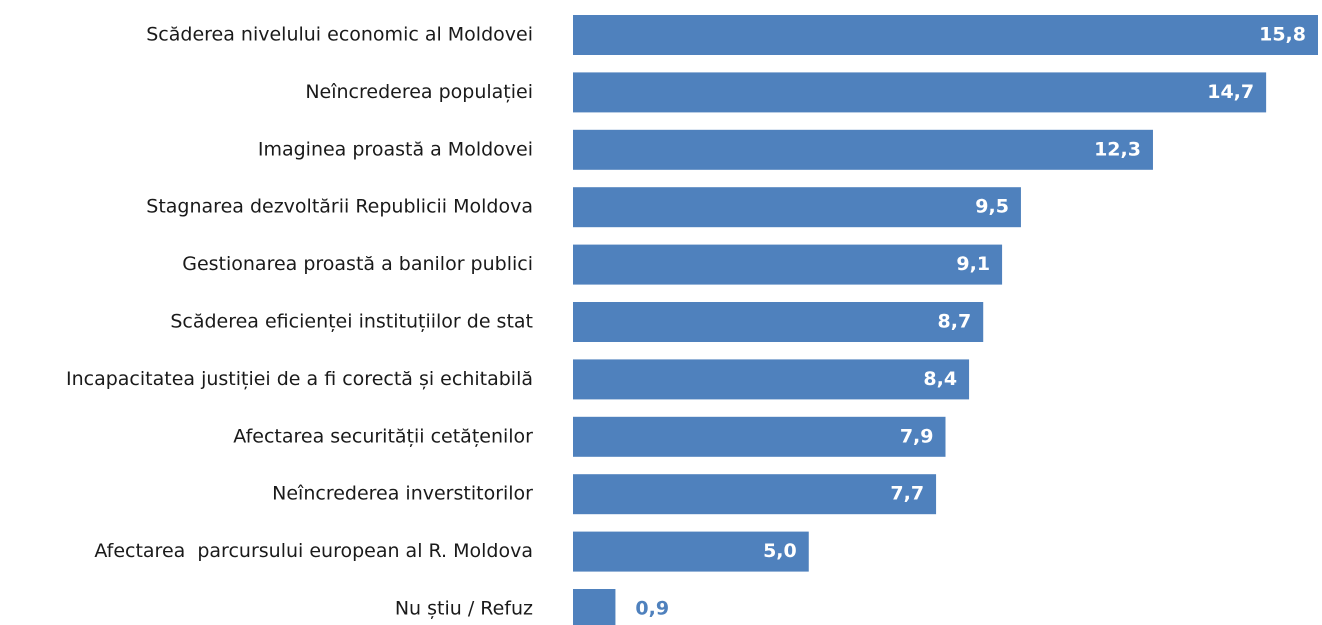 Image resolution: width=1322 pixels, height=625 pixels. Describe the element at coordinates (402, 494) in the screenshot. I see `category-label: Neîncrederea inverstitorilor` at that location.